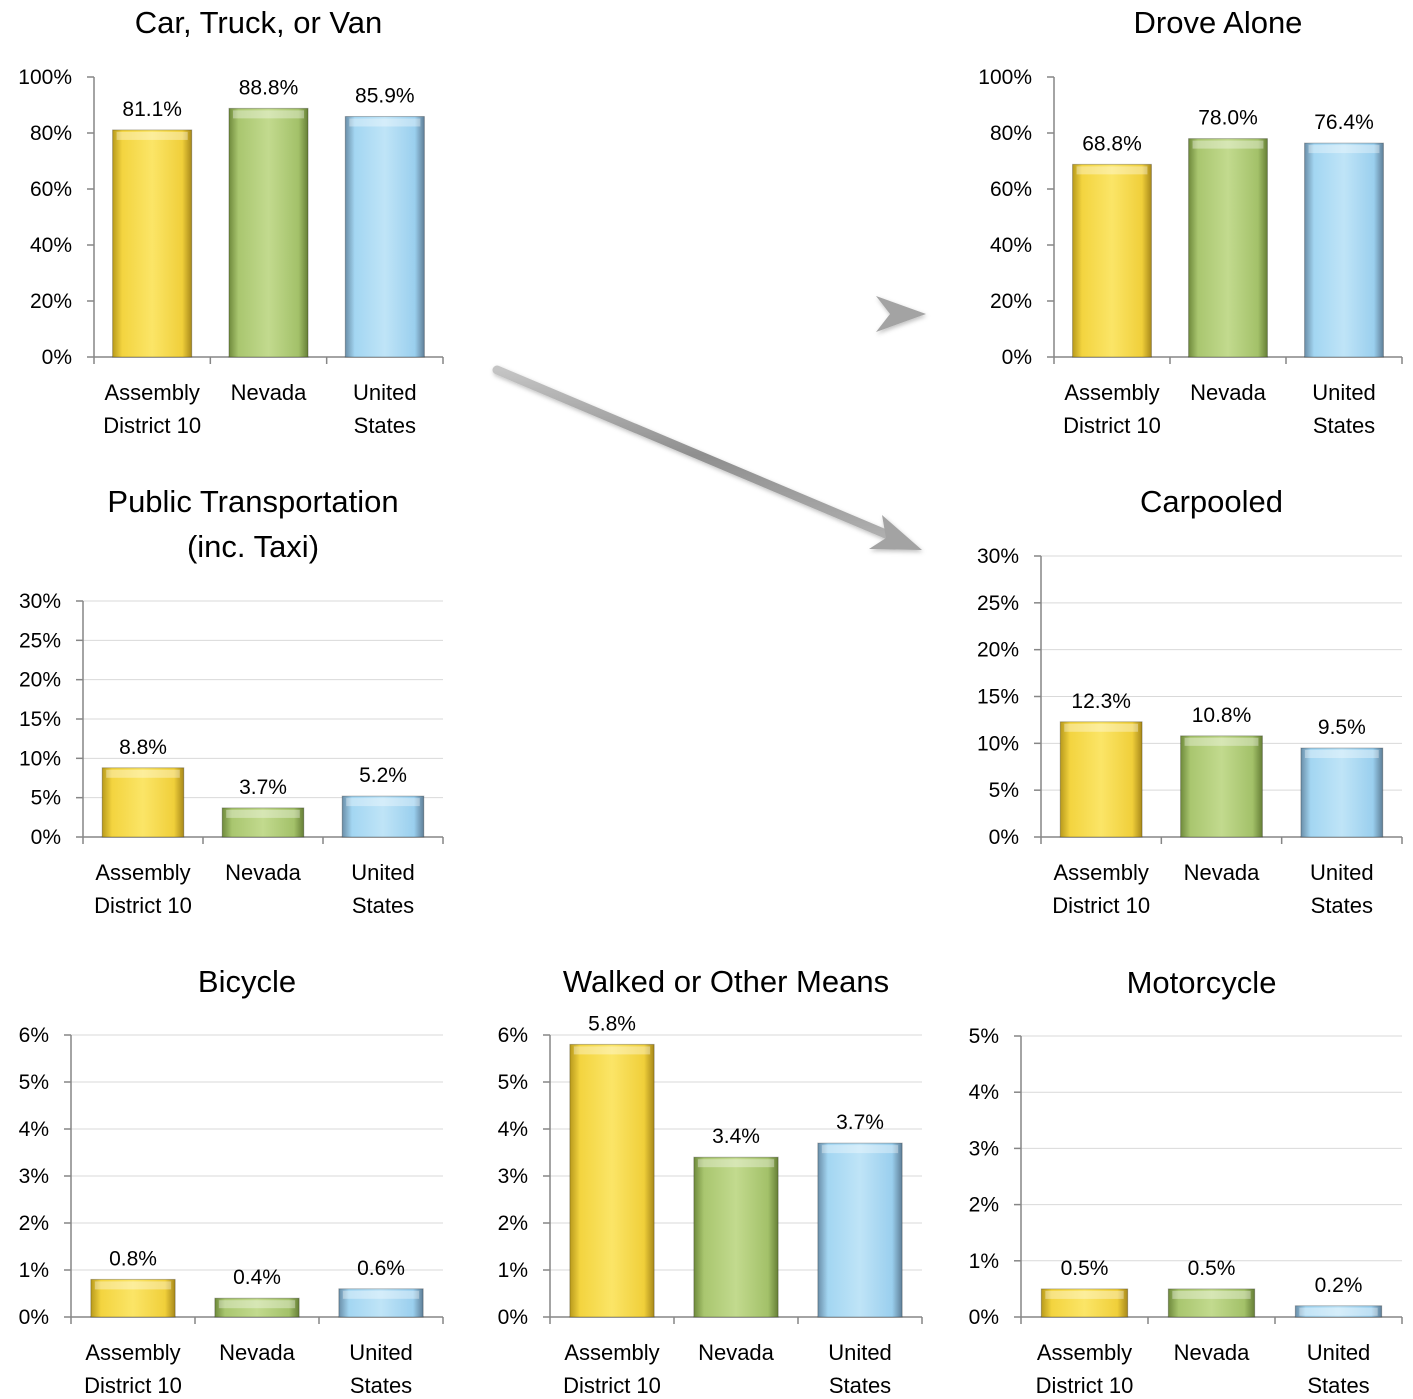 The image size is (1413, 1399). Describe the element at coordinates (51, 133) in the screenshot. I see `y-tick-label: 80%` at that location.